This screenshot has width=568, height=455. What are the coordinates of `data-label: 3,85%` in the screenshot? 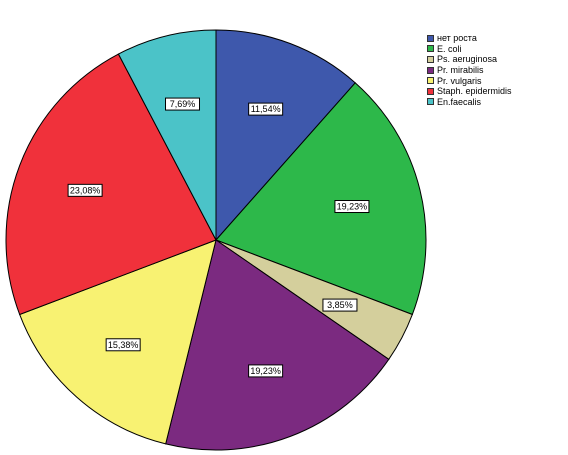 It's located at (340, 305).